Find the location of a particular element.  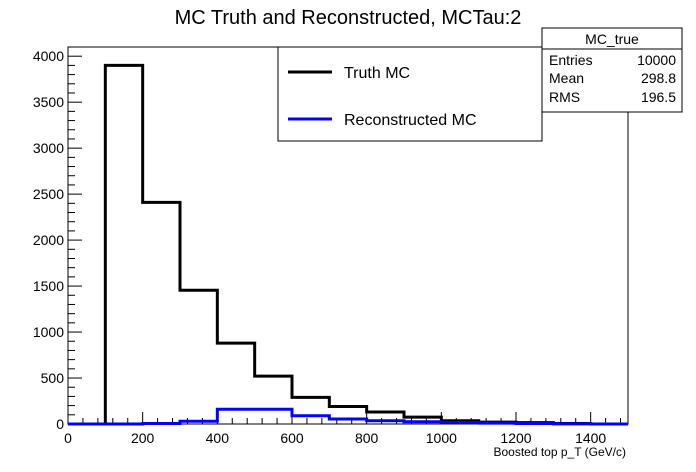

x-tick-label: 0 is located at coordinates (68, 438).